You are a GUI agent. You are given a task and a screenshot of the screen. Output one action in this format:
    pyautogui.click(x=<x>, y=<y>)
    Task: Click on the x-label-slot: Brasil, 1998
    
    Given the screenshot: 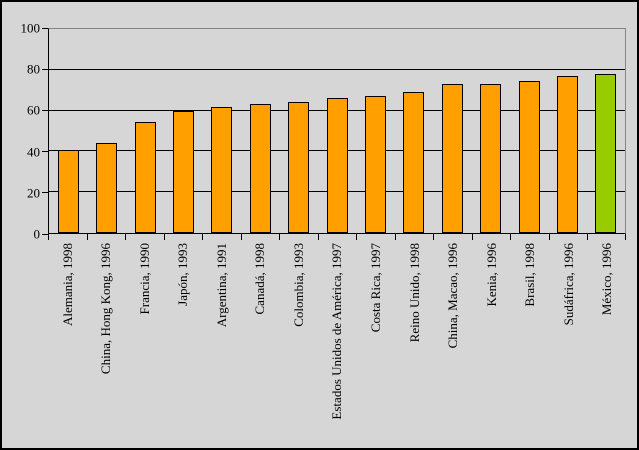 What is the action you would take?
    pyautogui.click(x=529, y=345)
    